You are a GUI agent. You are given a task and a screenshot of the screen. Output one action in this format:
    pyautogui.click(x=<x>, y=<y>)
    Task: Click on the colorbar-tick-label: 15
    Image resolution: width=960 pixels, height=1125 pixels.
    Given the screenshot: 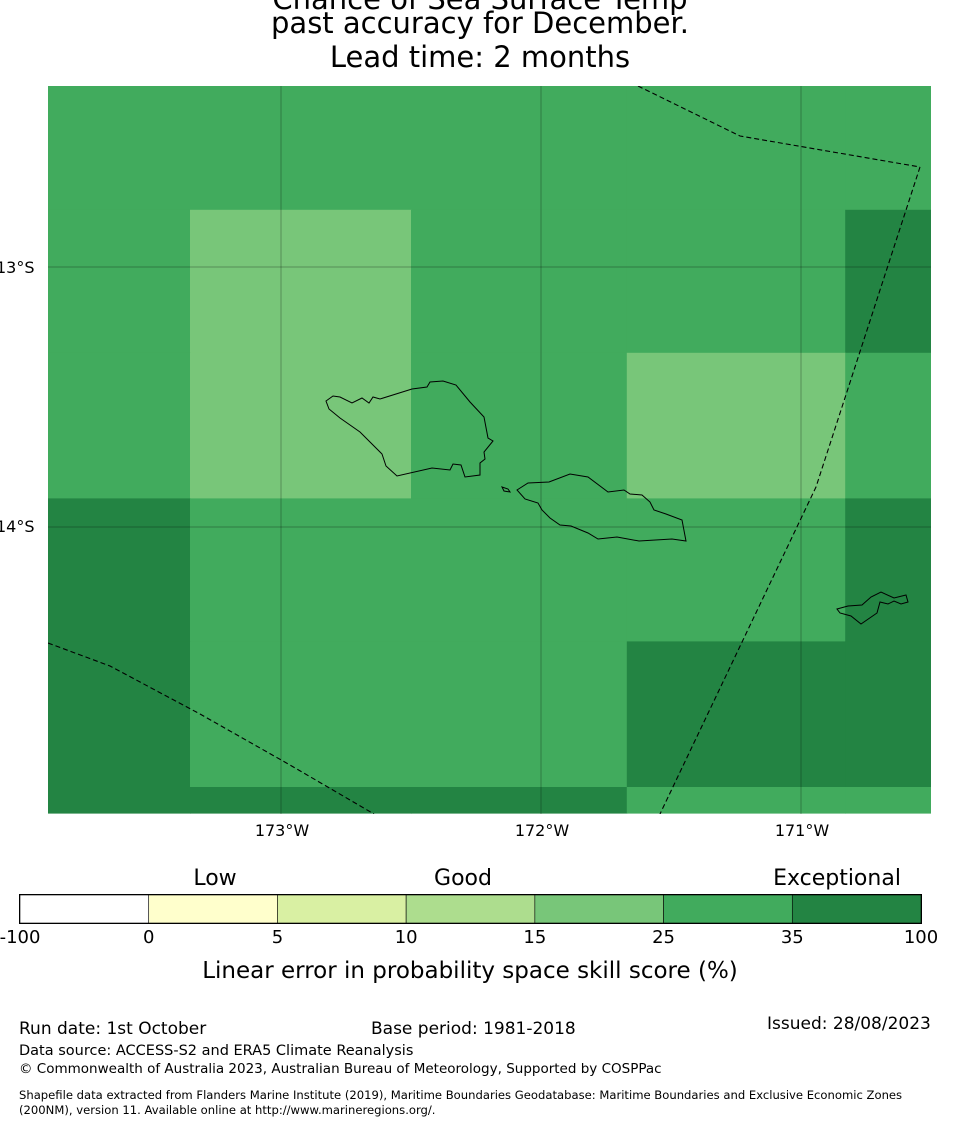 What is the action you would take?
    pyautogui.click(x=535, y=937)
    